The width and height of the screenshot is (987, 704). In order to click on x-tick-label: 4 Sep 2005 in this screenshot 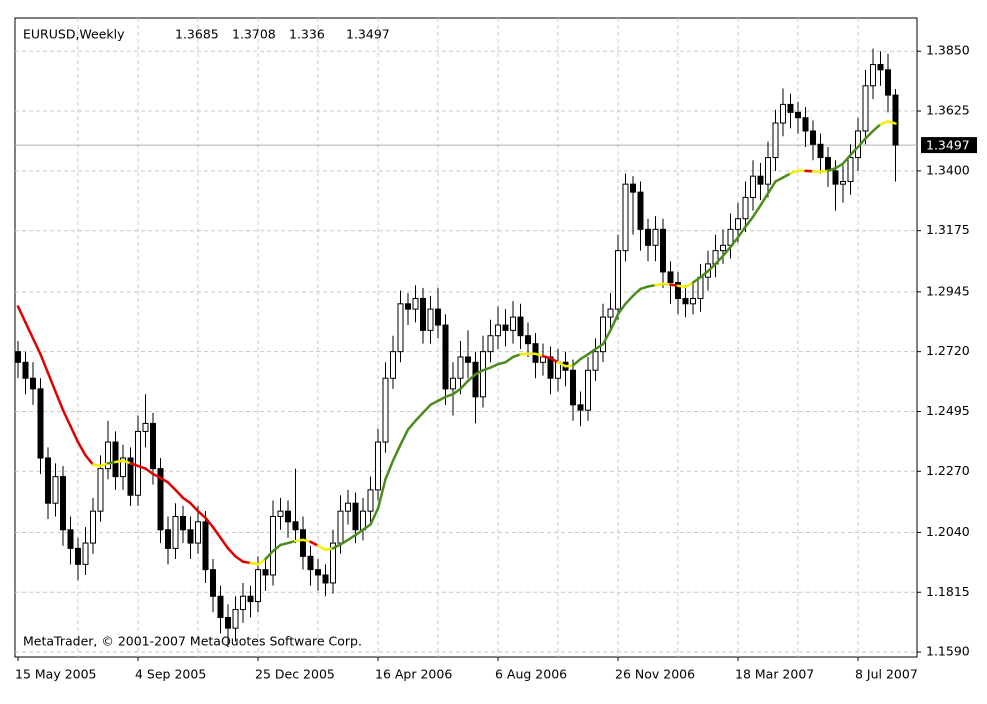, I will do `click(170, 674)`.